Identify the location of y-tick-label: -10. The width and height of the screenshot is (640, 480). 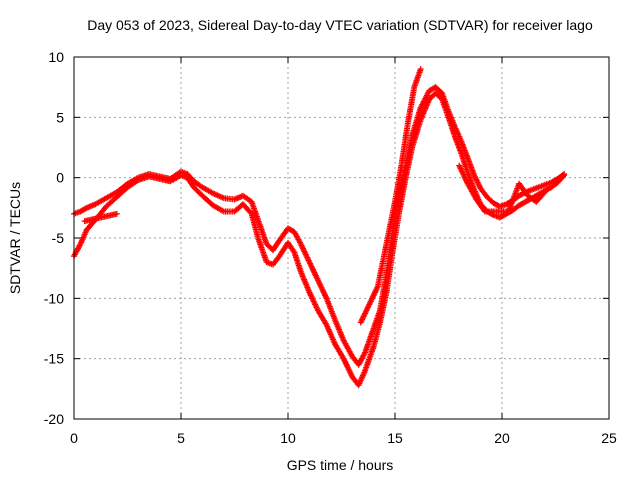
(54, 298).